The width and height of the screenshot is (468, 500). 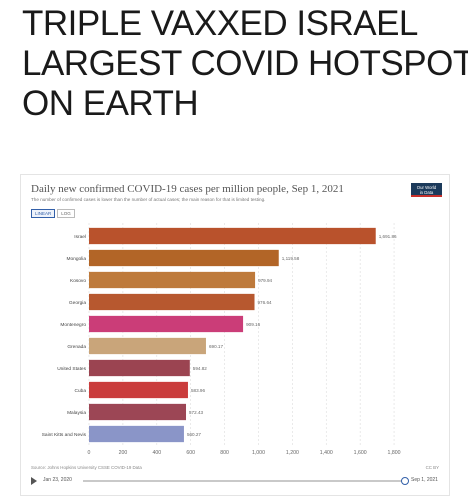 What do you see at coordinates (388, 236) in the screenshot?
I see `value-label: 1,691.86` at bounding box center [388, 236].